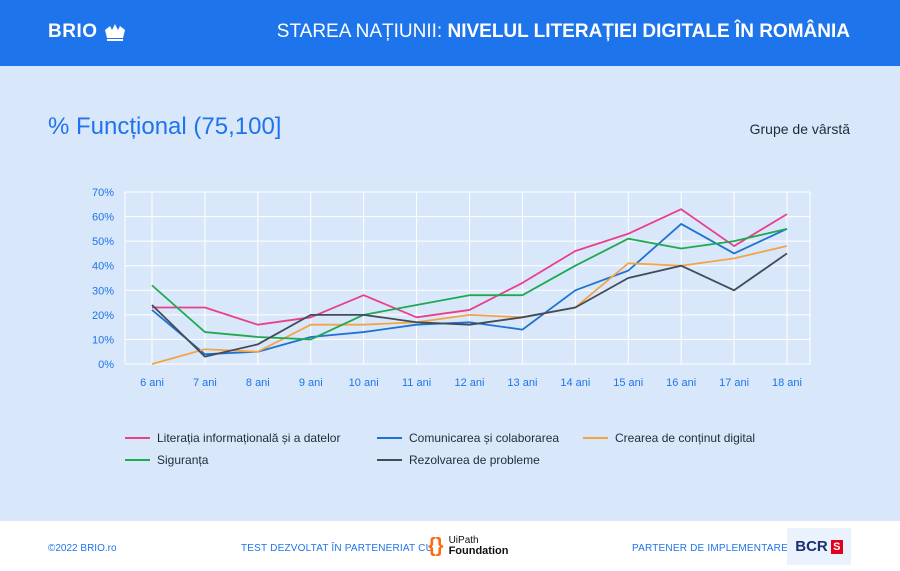 The width and height of the screenshot is (900, 571). I want to click on y-tick-label: 40%, so click(103, 267).